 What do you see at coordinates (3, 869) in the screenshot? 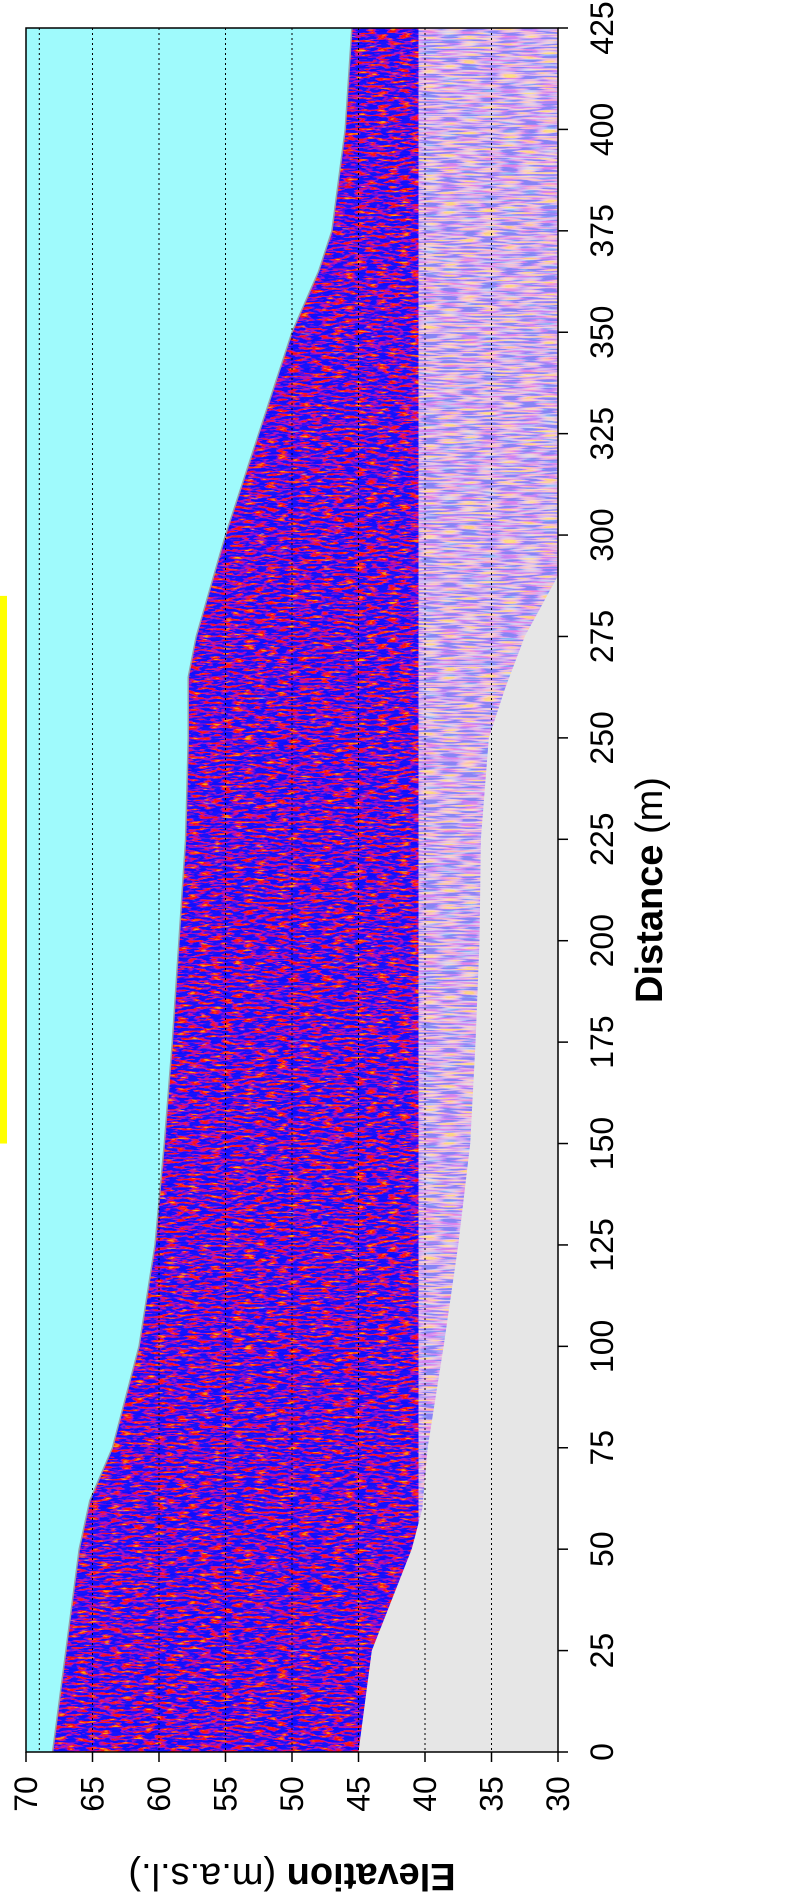
I see `highlight-marker` at bounding box center [3, 869].